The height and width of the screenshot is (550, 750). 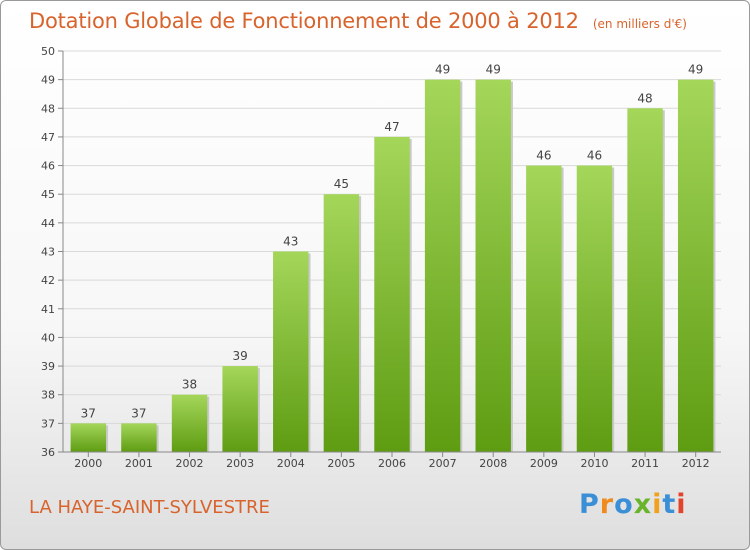 I want to click on data-label: 43, so click(x=290, y=242).